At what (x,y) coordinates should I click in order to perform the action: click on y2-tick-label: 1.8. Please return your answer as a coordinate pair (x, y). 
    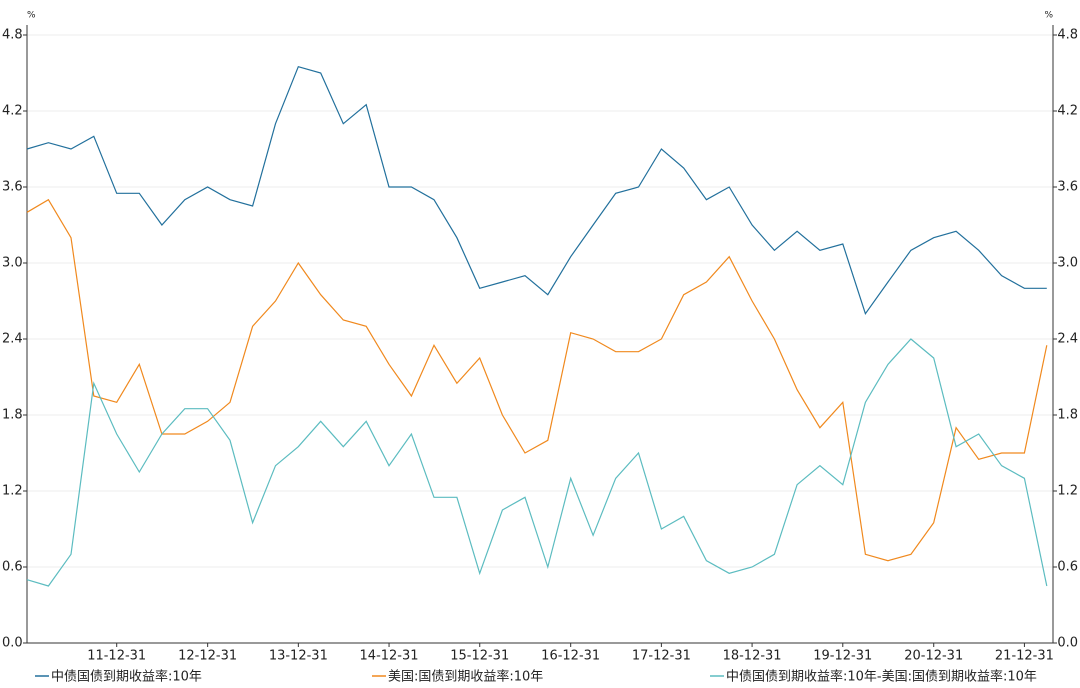
    Looking at the image, I should click on (1067, 415).